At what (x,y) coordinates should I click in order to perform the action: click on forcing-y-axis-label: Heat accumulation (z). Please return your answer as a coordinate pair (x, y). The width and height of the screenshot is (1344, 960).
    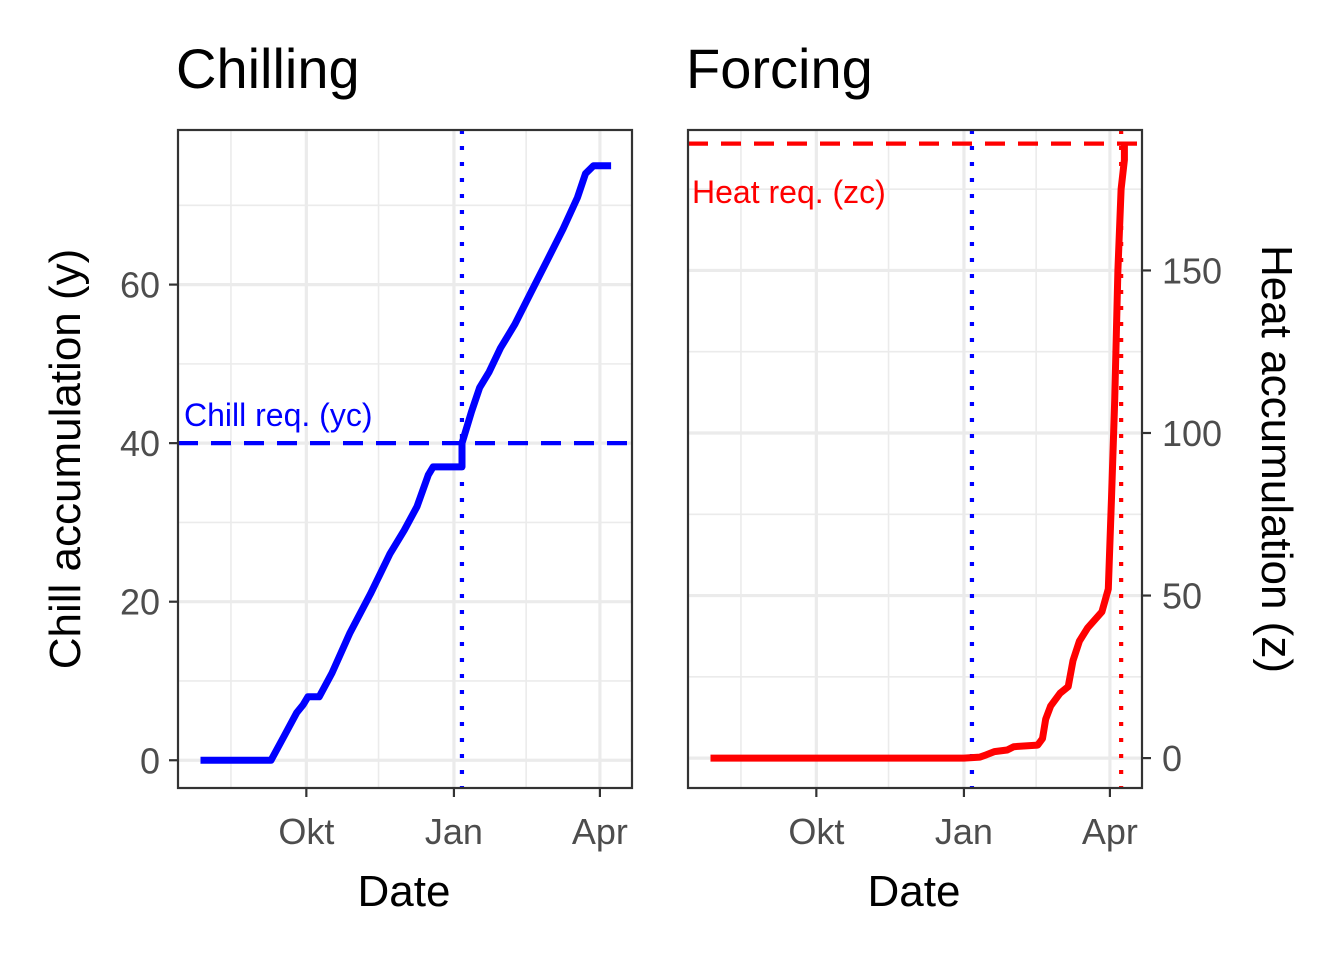
    Looking at the image, I should click on (1276, 459).